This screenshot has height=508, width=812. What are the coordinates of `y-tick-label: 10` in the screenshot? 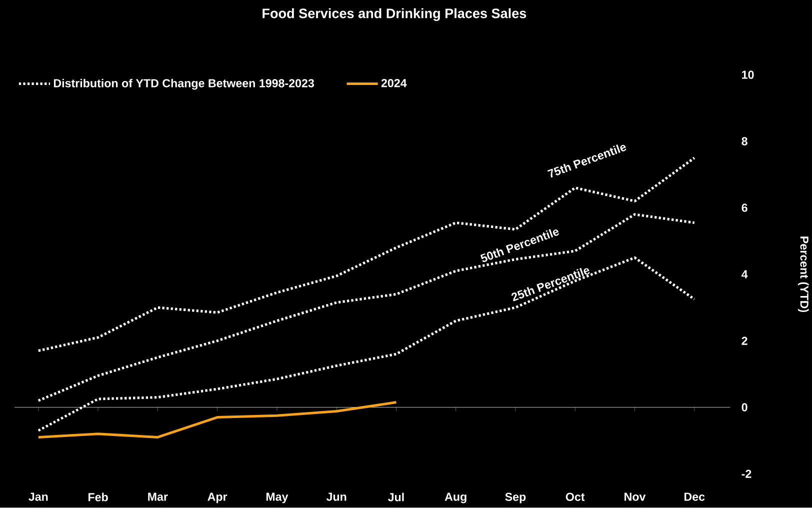 It's located at (748, 74).